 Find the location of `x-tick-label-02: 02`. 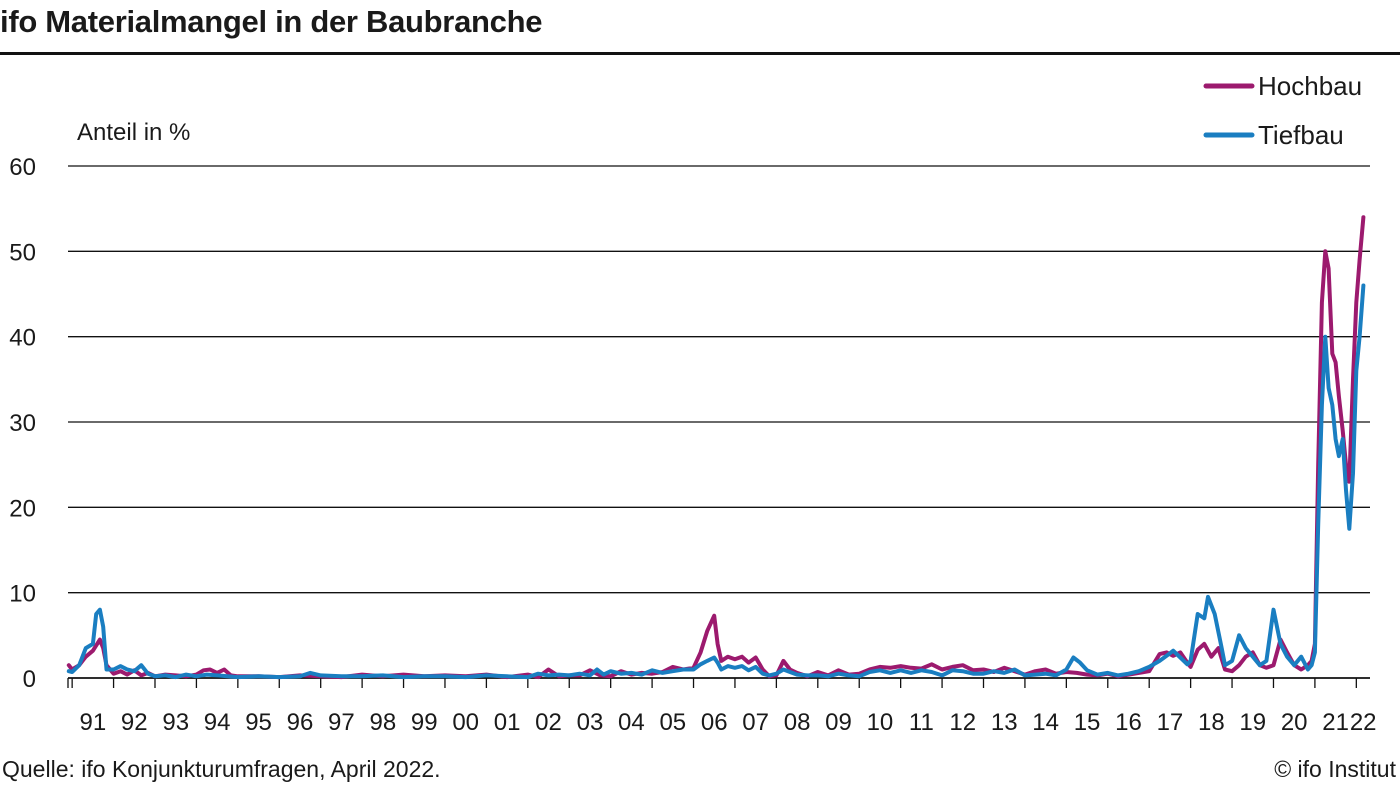

x-tick-label-02: 02 is located at coordinates (548, 722).